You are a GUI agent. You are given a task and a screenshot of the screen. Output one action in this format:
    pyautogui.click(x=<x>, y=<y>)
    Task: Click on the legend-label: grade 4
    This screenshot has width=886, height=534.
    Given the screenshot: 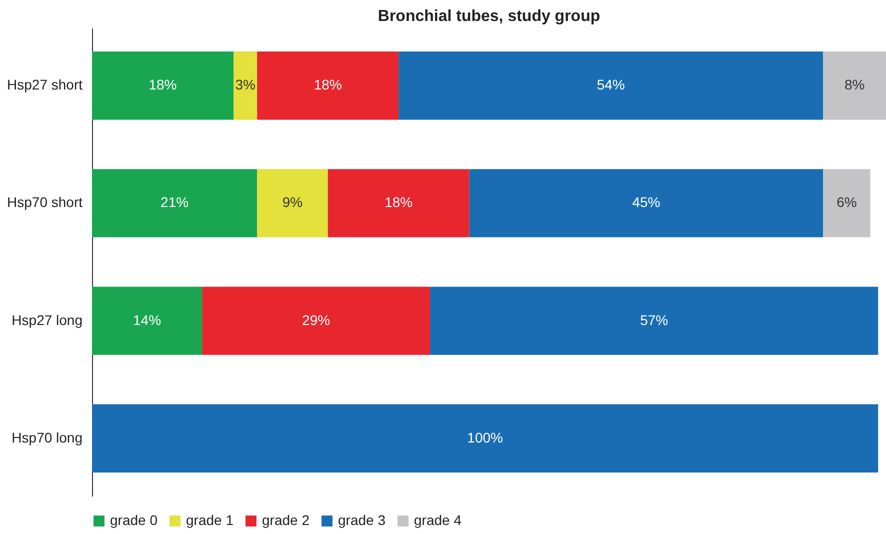 What is the action you would take?
    pyautogui.click(x=438, y=520)
    